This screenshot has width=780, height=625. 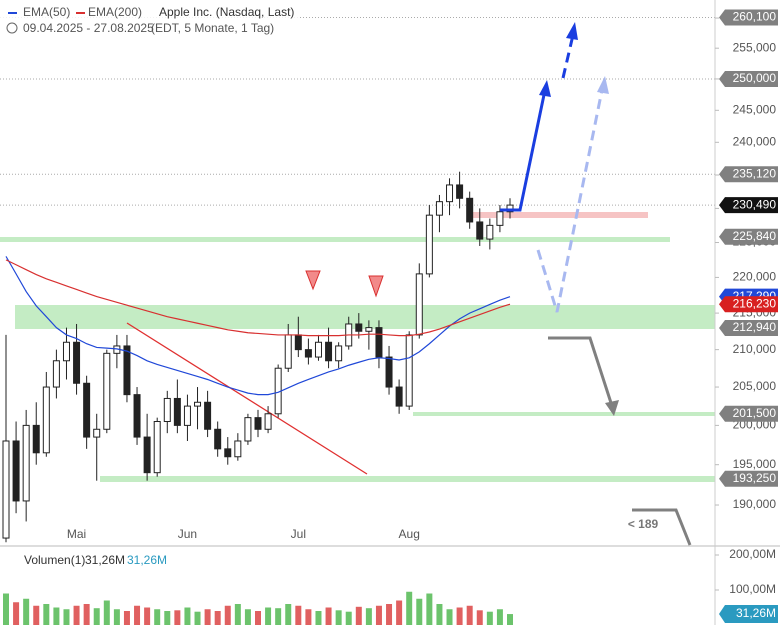 What do you see at coordinates (755, 504) in the screenshot?
I see `y-tick-label: 190,000` at bounding box center [755, 504].